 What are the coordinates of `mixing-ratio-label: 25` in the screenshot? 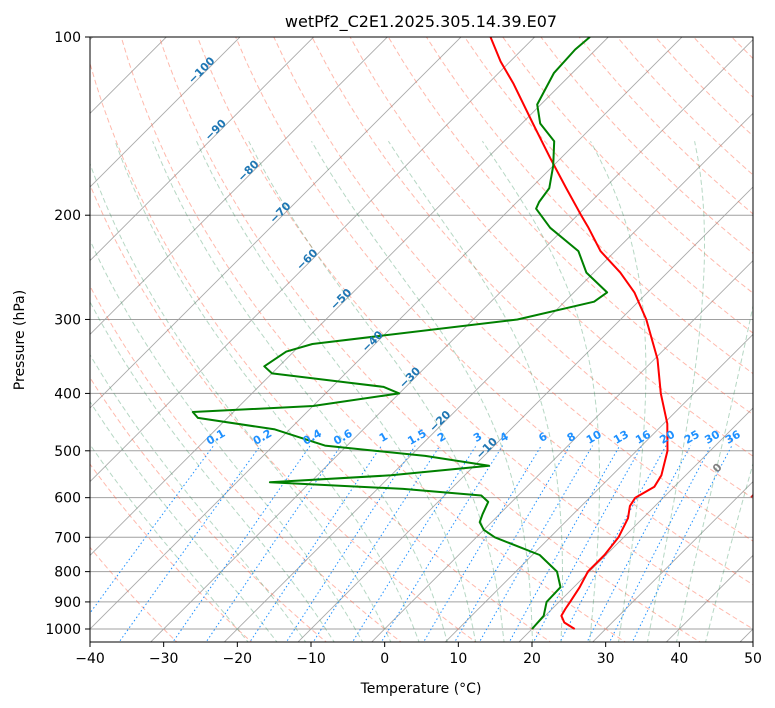 It's located at (692, 437).